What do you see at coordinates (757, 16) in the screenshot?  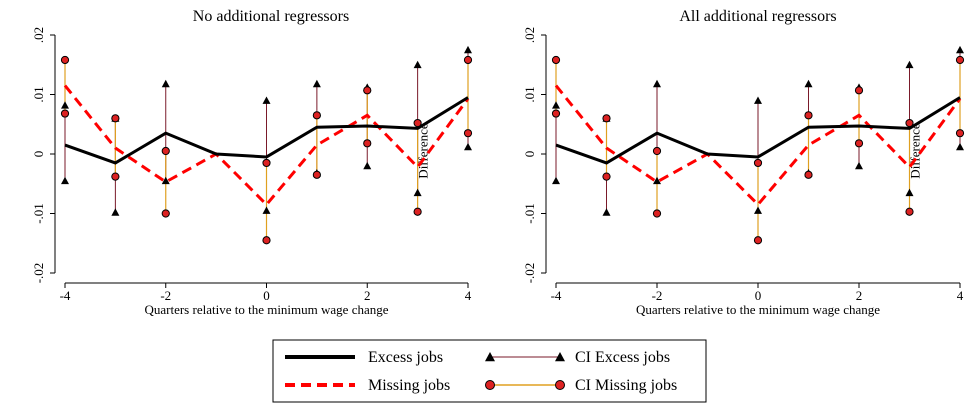 I see `chart-title: All additional regressors` at bounding box center [757, 16].